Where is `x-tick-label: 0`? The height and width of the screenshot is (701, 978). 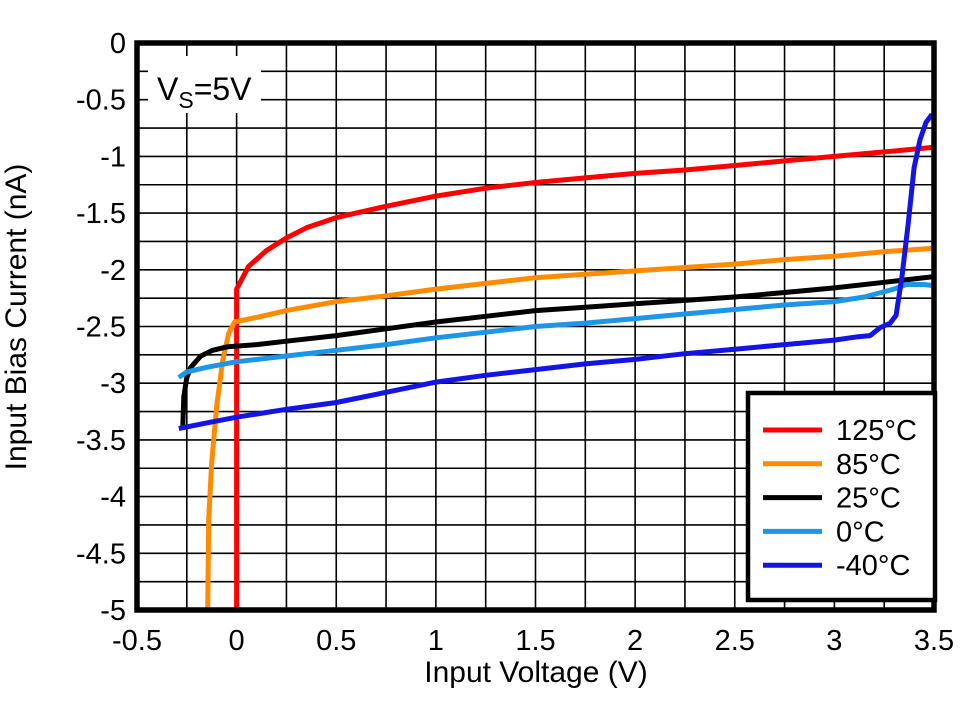 x-tick-label: 0 is located at coordinates (237, 641).